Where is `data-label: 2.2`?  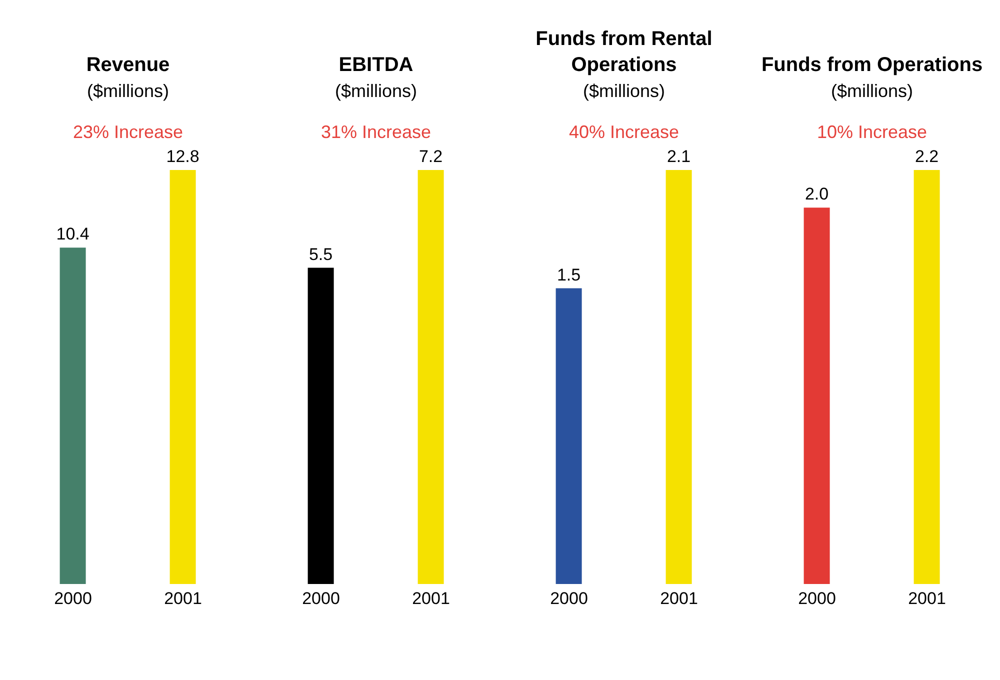 data-label: 2.2 is located at coordinates (926, 156).